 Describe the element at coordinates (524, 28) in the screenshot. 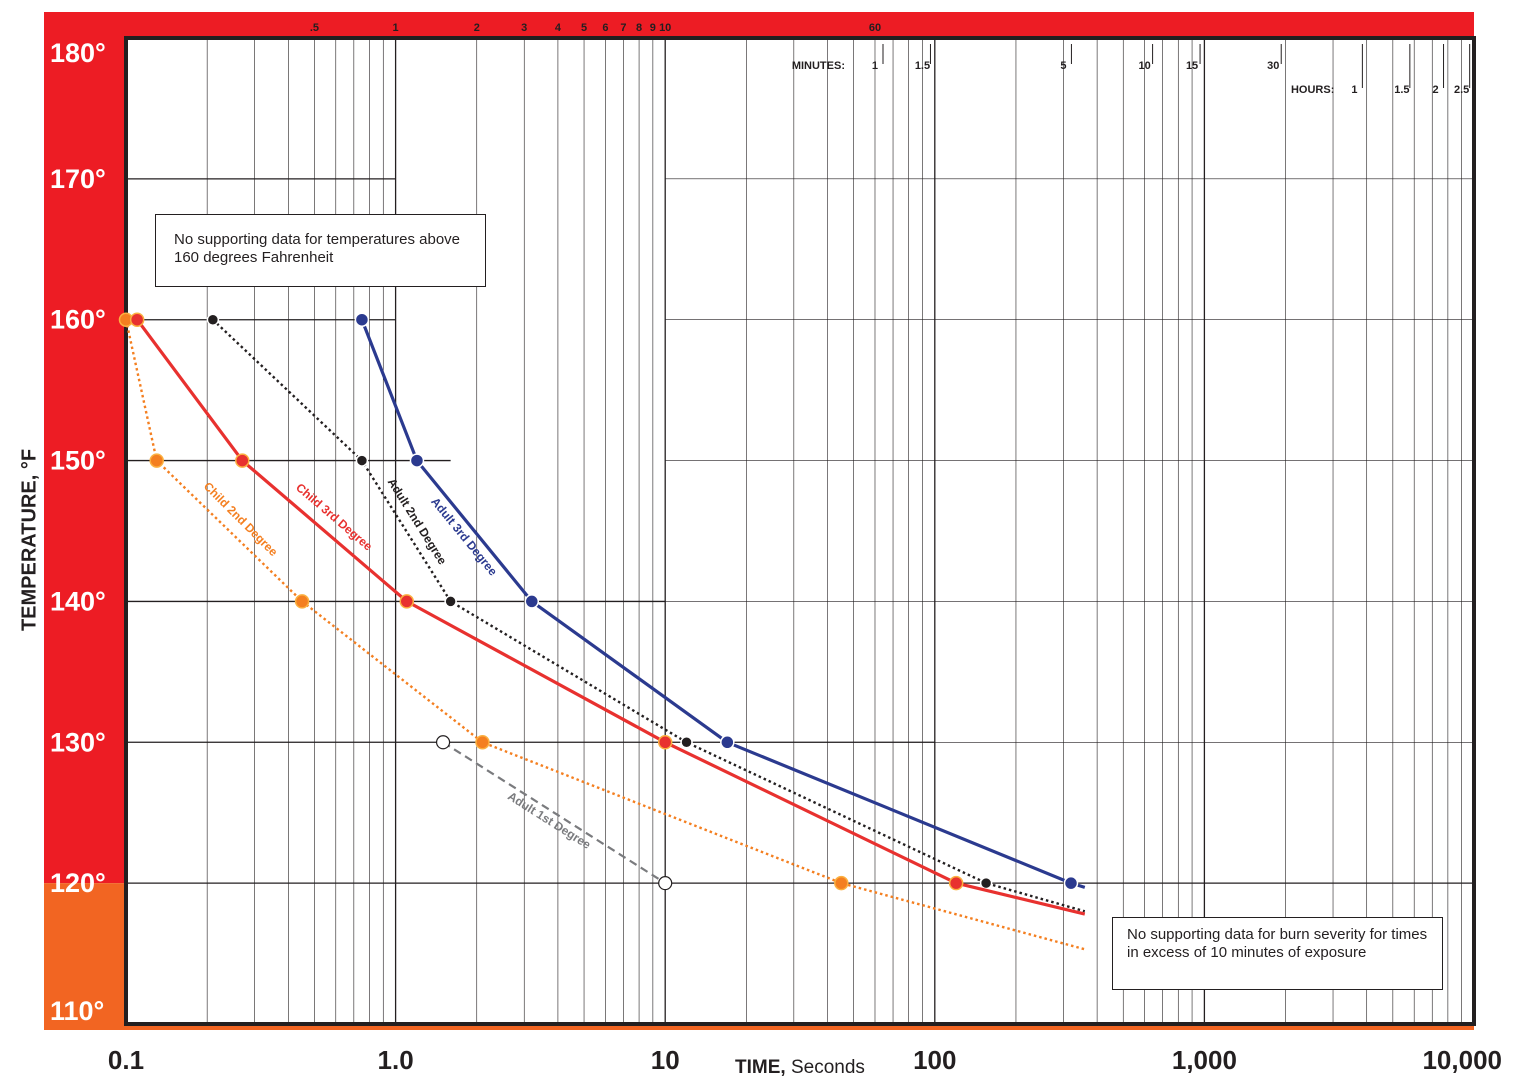

I see `top-scale-label: 3` at that location.